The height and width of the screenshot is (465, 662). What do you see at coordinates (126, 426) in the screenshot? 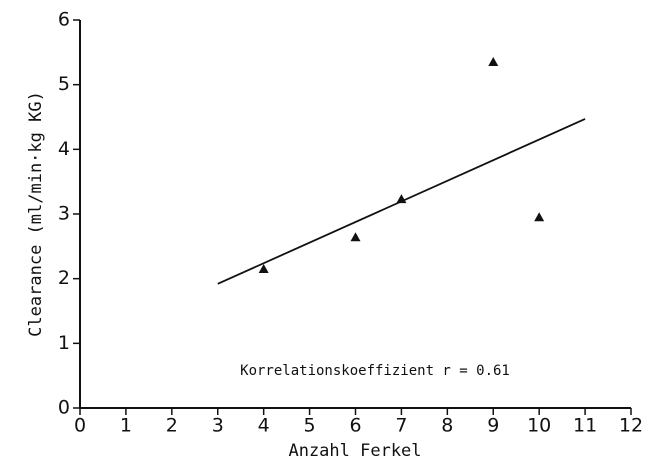
I see `x-tick-label: 1` at bounding box center [126, 426].